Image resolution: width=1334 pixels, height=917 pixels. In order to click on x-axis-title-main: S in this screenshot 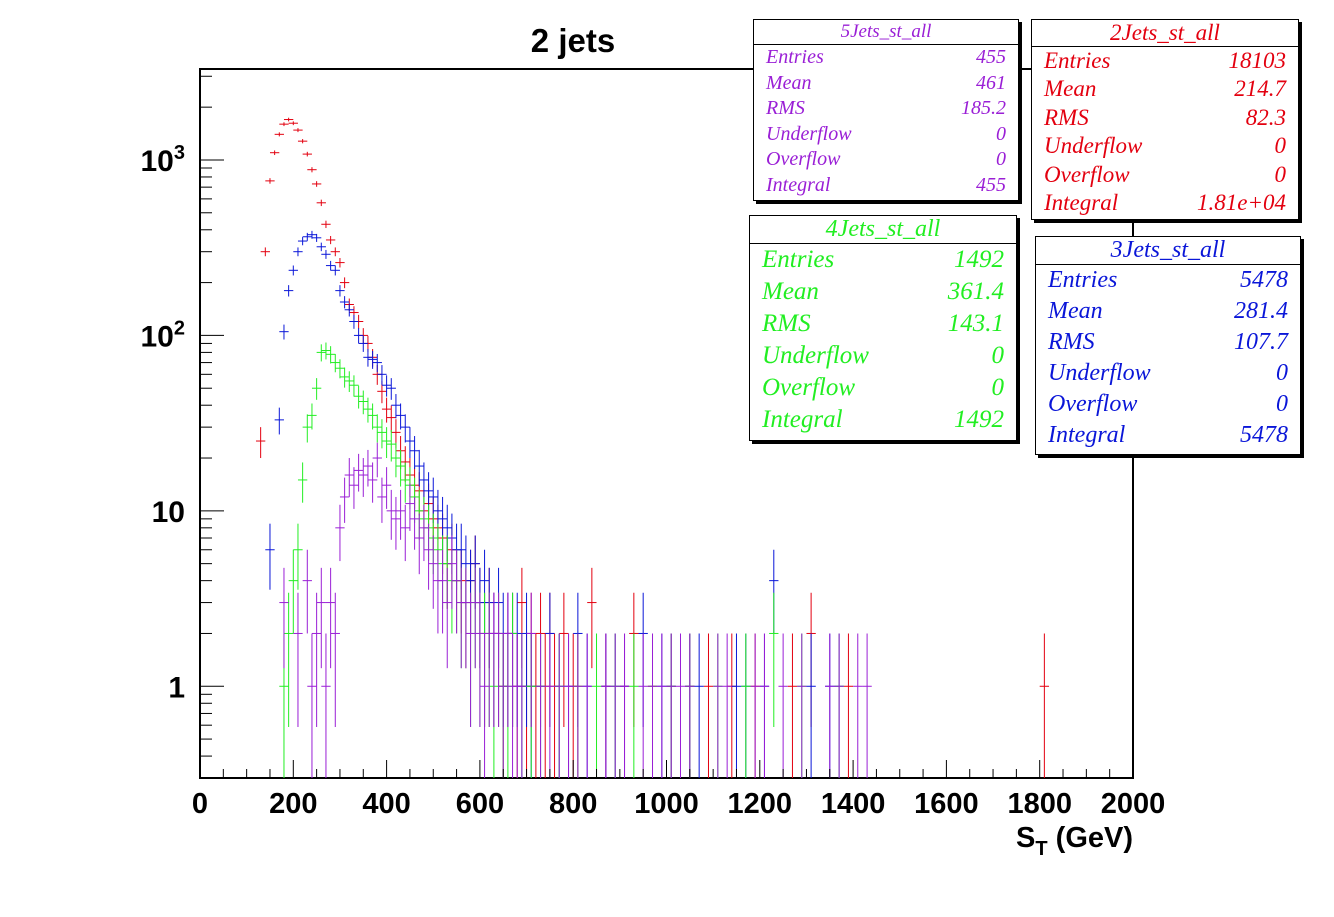, I will do `click(1025, 838)`.